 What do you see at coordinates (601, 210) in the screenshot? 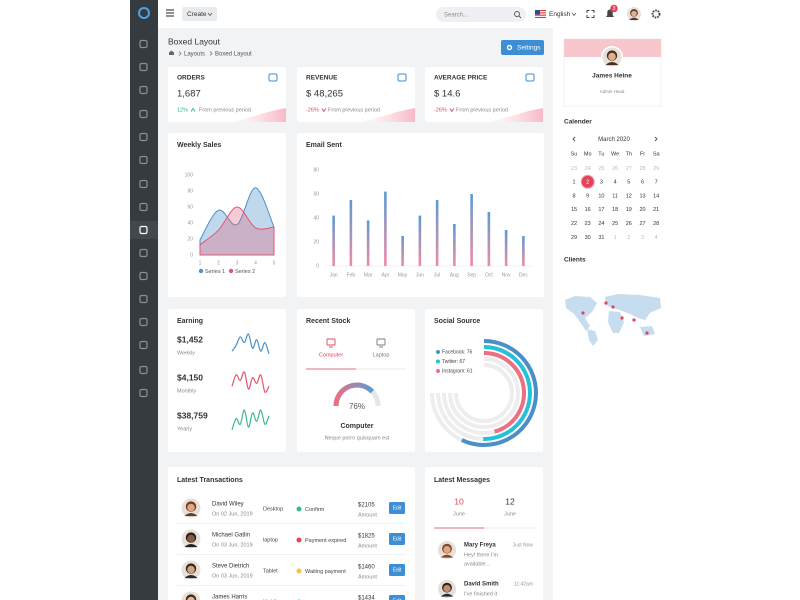
I see `day: 17` at bounding box center [601, 210].